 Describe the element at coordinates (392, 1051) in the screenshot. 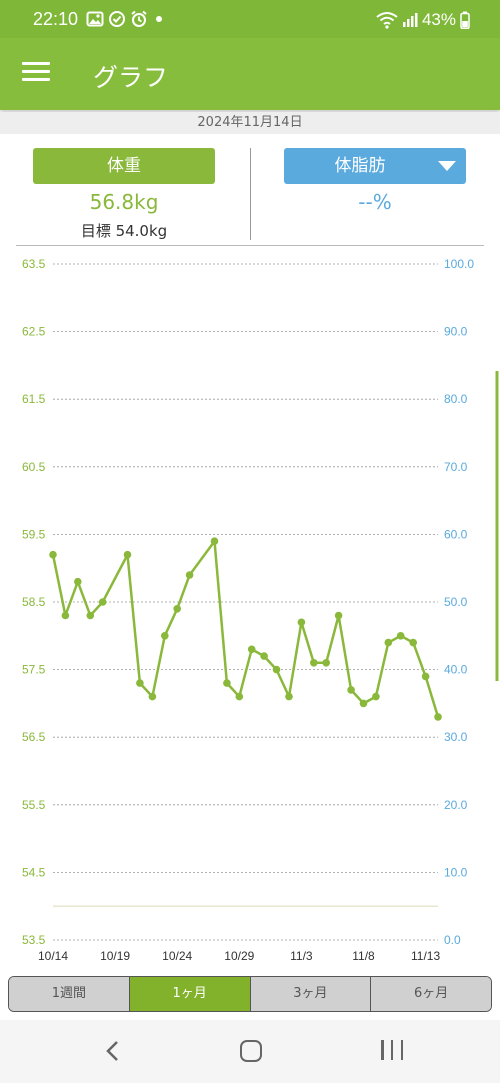

I see `recent-apps-icon` at that location.